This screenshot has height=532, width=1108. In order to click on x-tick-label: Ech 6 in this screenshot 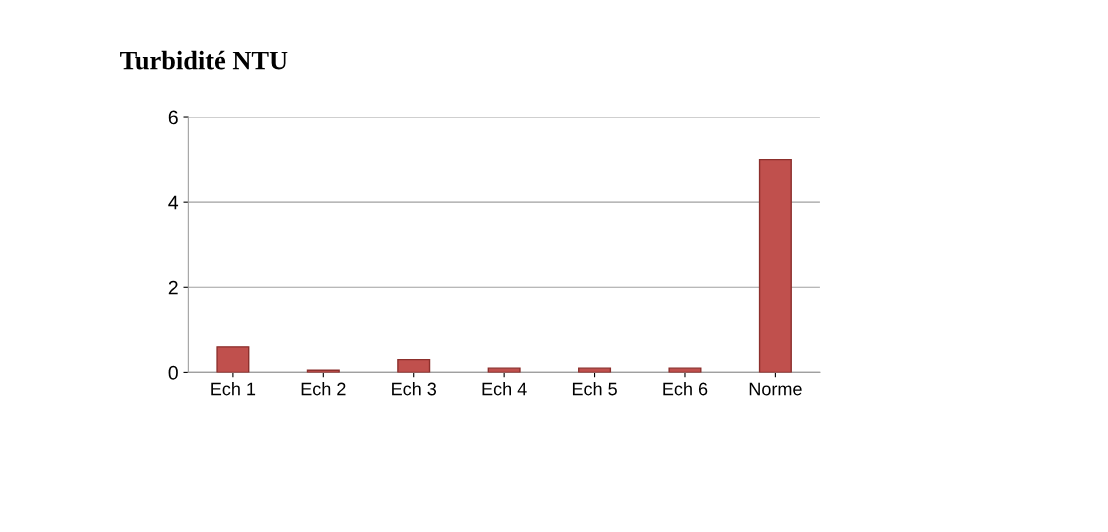, I will do `click(685, 389)`.